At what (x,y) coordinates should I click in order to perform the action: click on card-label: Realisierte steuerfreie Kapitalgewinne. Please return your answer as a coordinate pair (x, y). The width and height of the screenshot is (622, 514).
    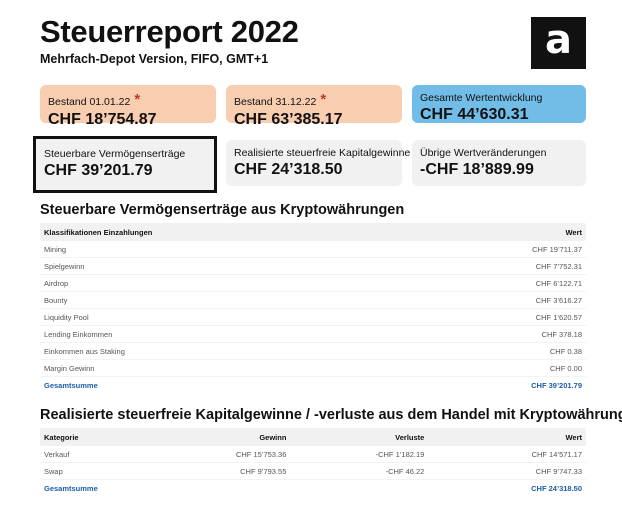
    Looking at the image, I should click on (322, 153).